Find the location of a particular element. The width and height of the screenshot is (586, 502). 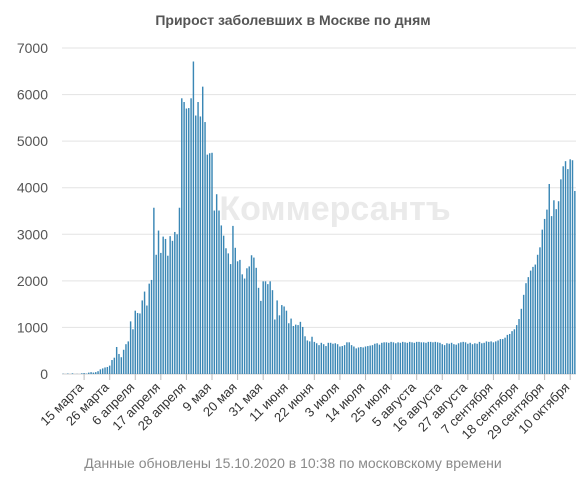

y-axis-ticks: 0 1000 2000 3000 4000 5000 6000 7000 is located at coordinates (32, 211).